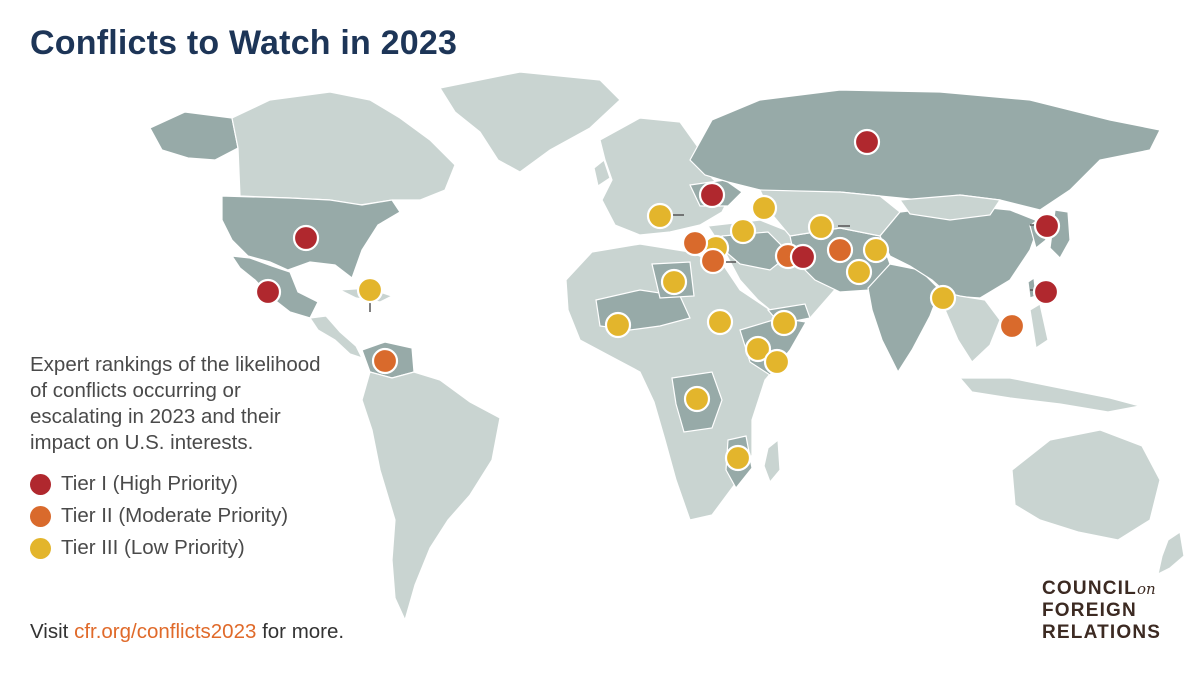 The image size is (1200, 675). What do you see at coordinates (1171, 553) in the screenshot?
I see `land-new-zealand` at bounding box center [1171, 553].